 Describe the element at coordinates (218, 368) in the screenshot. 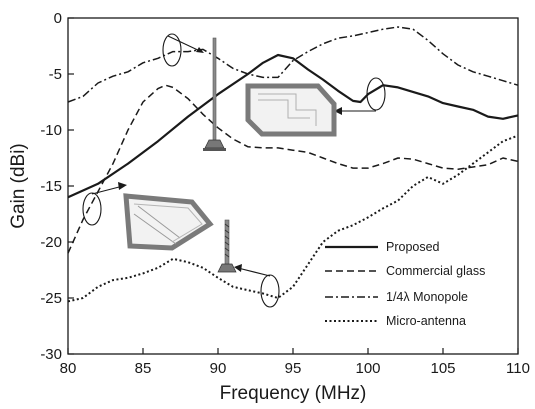

I see `x-tick-label: 90` at that location.